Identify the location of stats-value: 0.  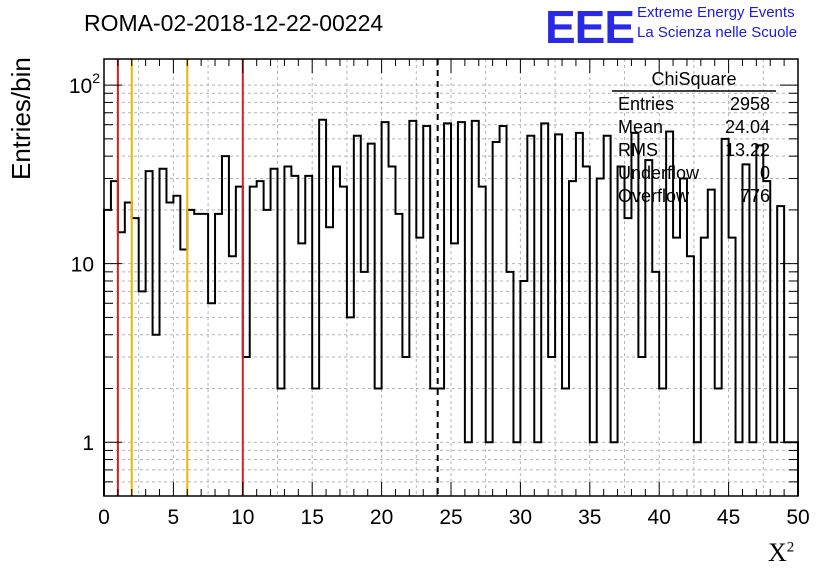
(765, 173).